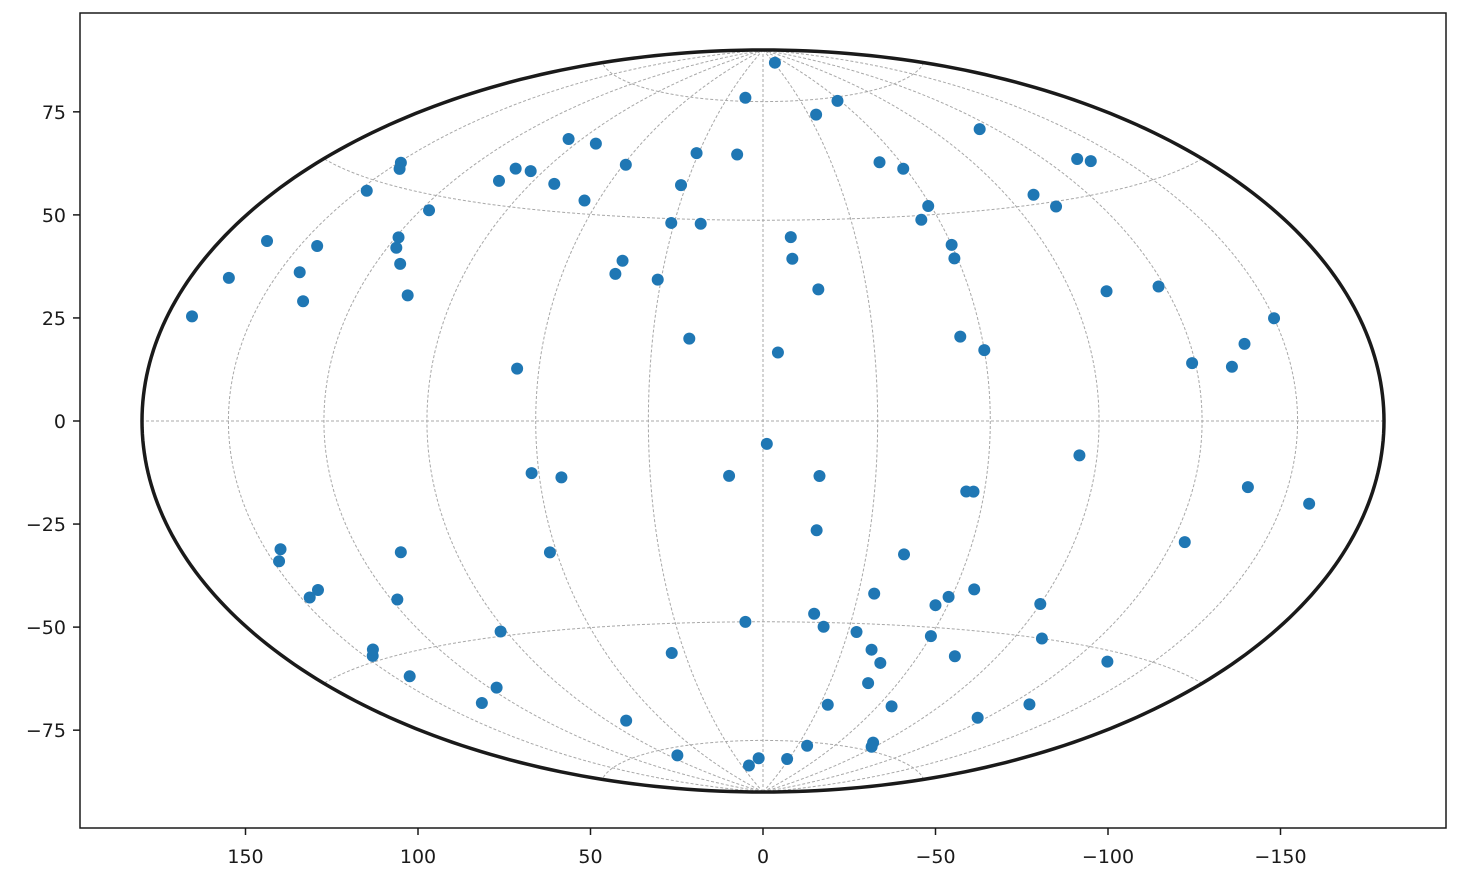  I want to click on y-tick-label: 25, so click(54, 319).